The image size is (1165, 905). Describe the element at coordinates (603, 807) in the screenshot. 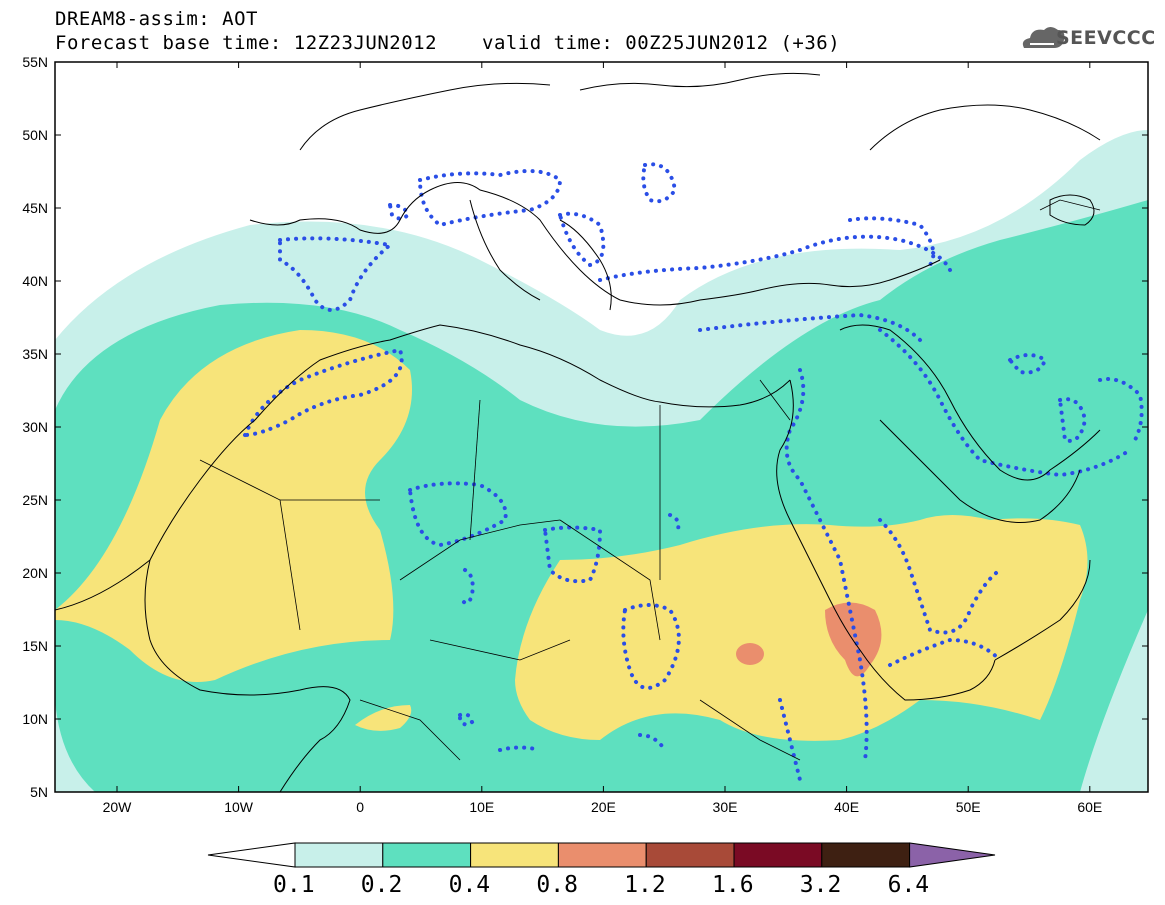

I see `lon-label: 20E` at that location.